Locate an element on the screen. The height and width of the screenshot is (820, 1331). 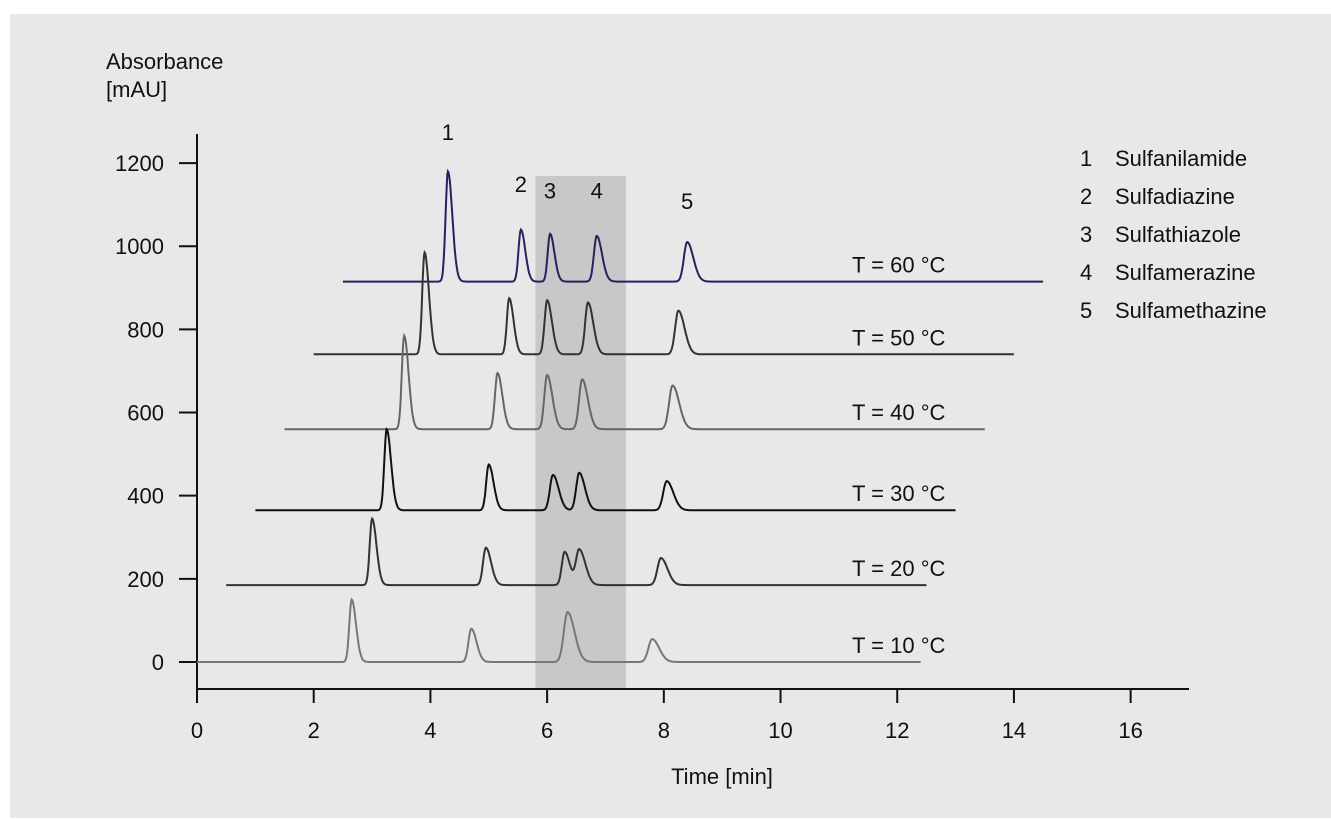
x-tick-label: 0 is located at coordinates (197, 730).